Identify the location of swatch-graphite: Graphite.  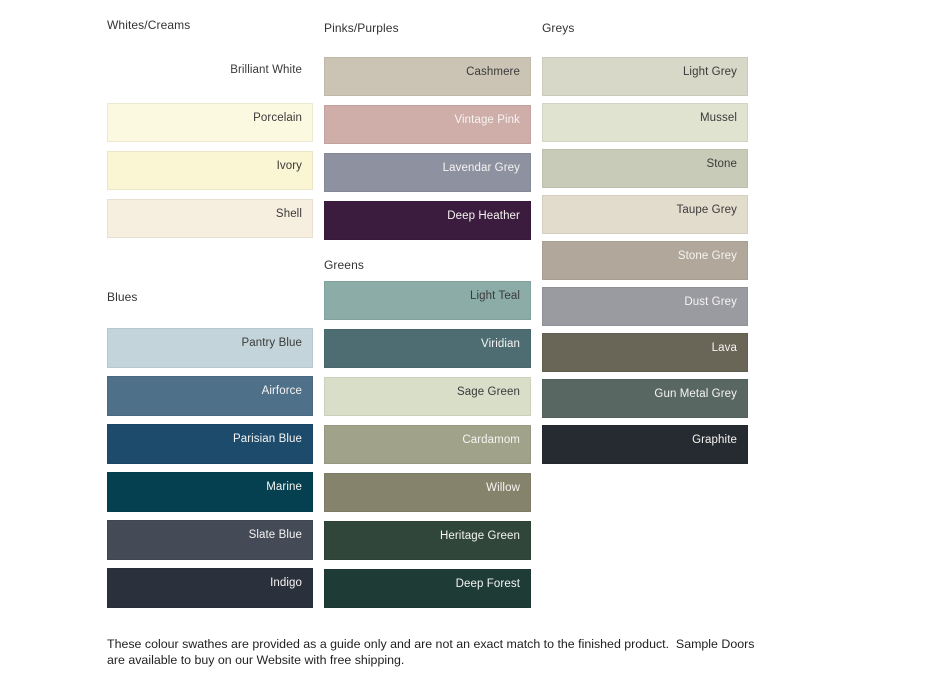
(645, 444).